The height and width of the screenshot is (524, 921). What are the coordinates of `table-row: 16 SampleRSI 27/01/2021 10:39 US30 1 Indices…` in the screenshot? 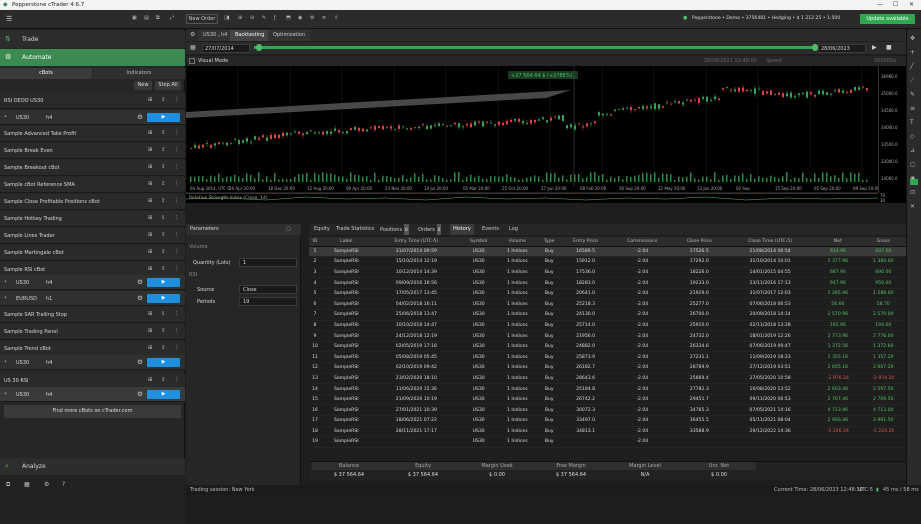 It's located at (607, 410).